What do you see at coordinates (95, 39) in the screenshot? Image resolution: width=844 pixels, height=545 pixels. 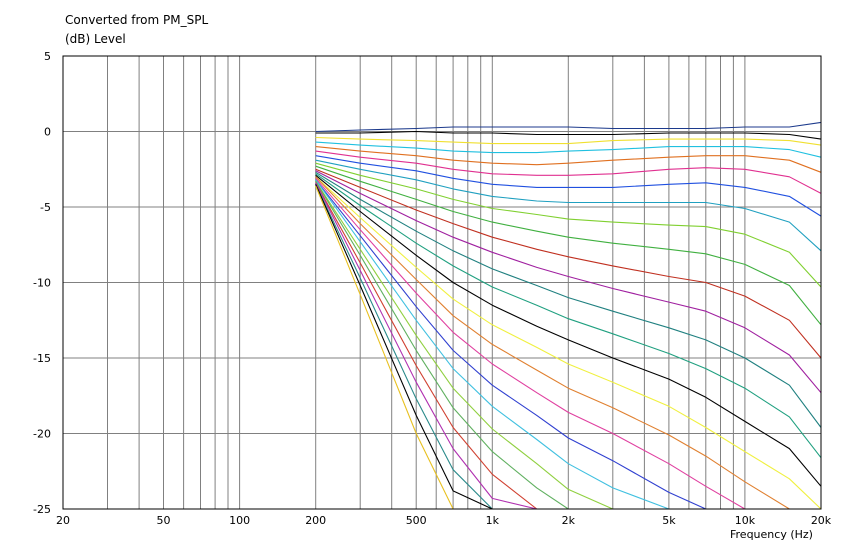 I see `y-axis-label: (dB) Level` at bounding box center [95, 39].